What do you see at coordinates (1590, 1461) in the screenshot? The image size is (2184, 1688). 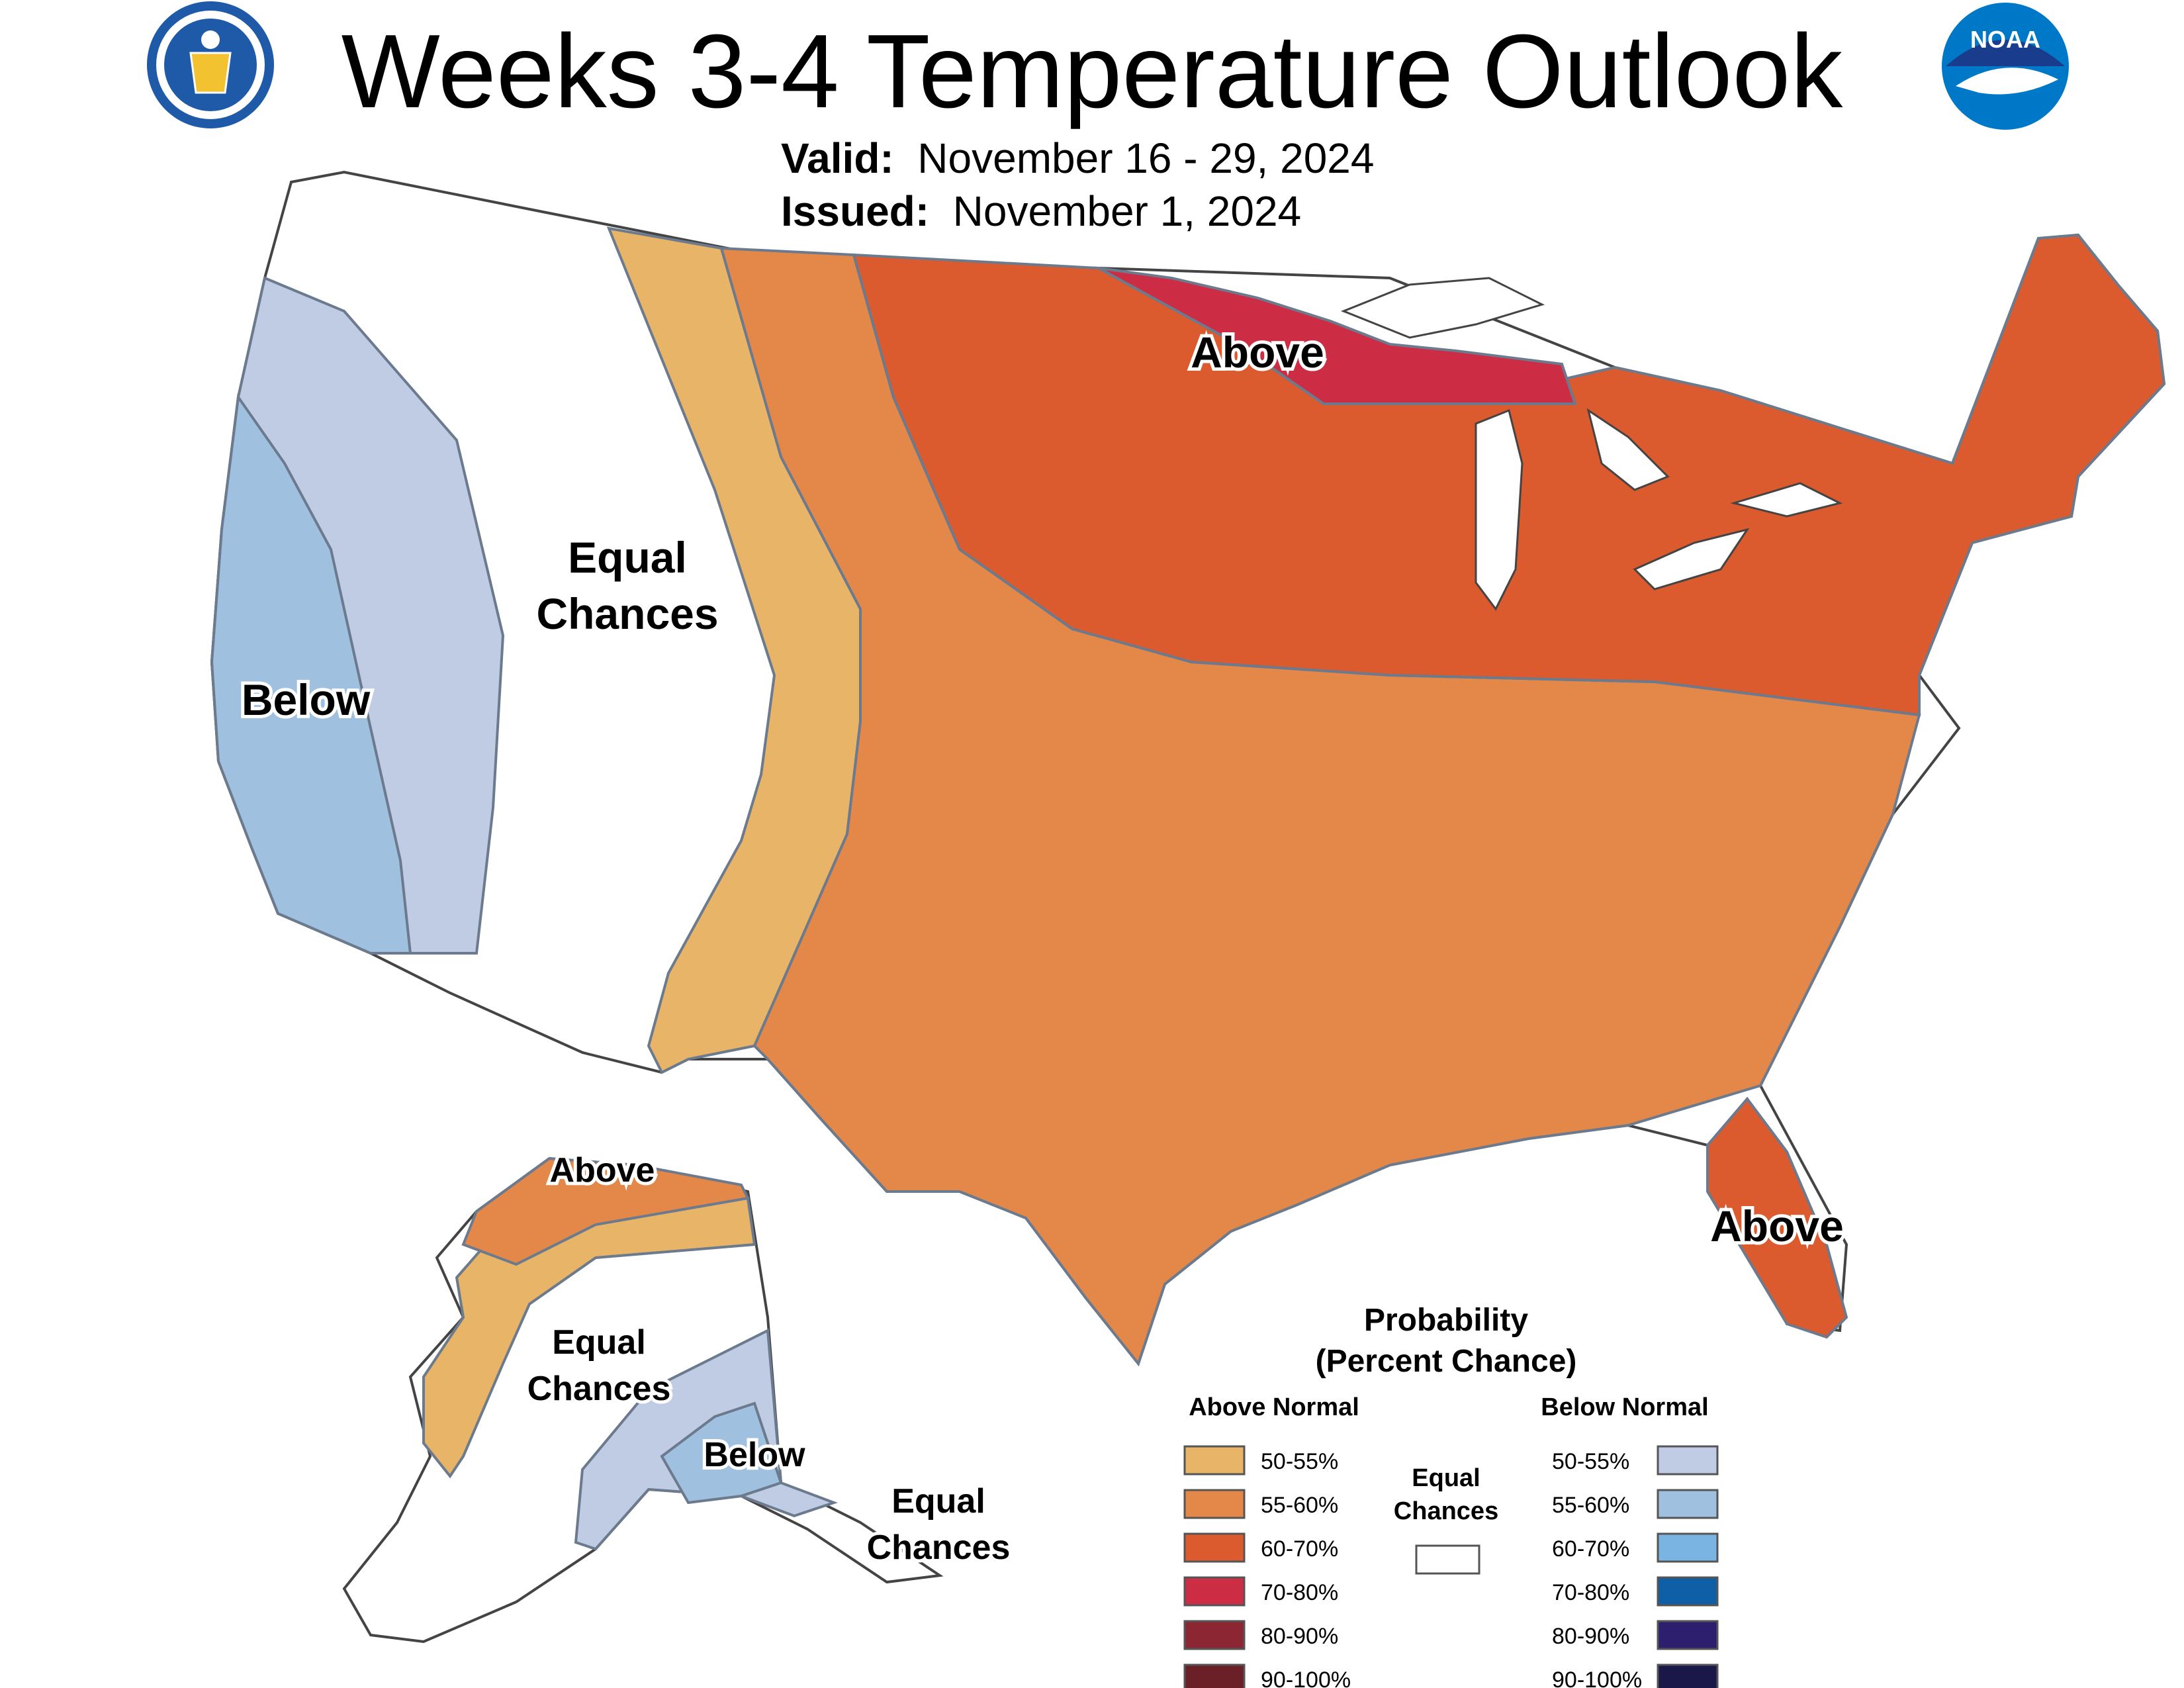 I see `legend-below-label: 50-55%` at bounding box center [1590, 1461].